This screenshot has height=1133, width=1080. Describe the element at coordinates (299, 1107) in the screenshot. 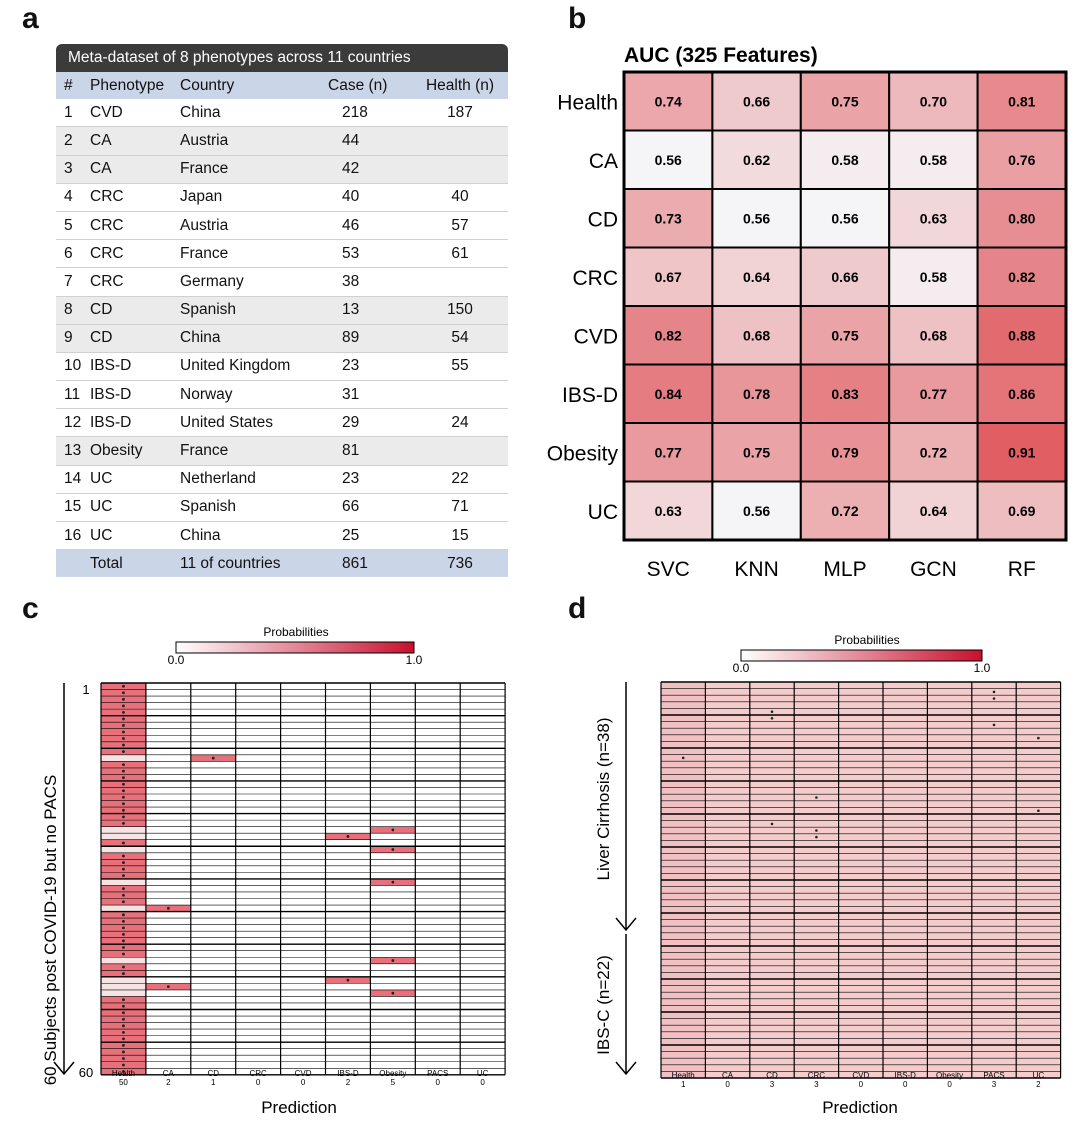

I see `x-axis-label-c: Prediction` at that location.